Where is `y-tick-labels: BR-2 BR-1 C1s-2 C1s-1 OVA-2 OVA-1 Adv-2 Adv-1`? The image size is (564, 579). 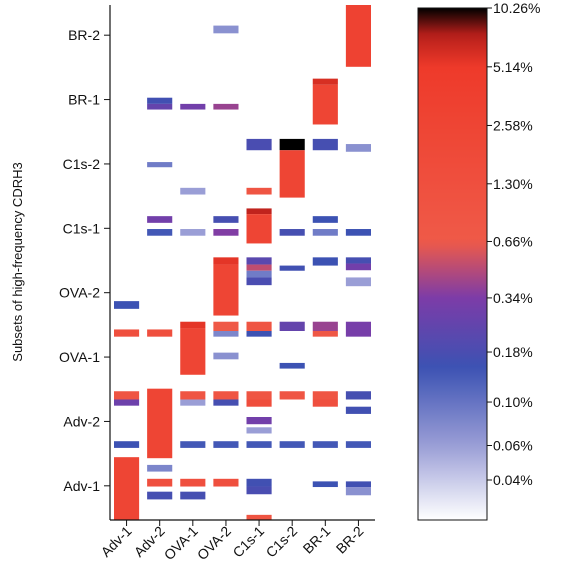 y-tick-labels: BR-2 BR-1 C1s-2 C1s-1 OVA-2 OVA-1 Adv-2 Adv-1 is located at coordinates (84, 260).